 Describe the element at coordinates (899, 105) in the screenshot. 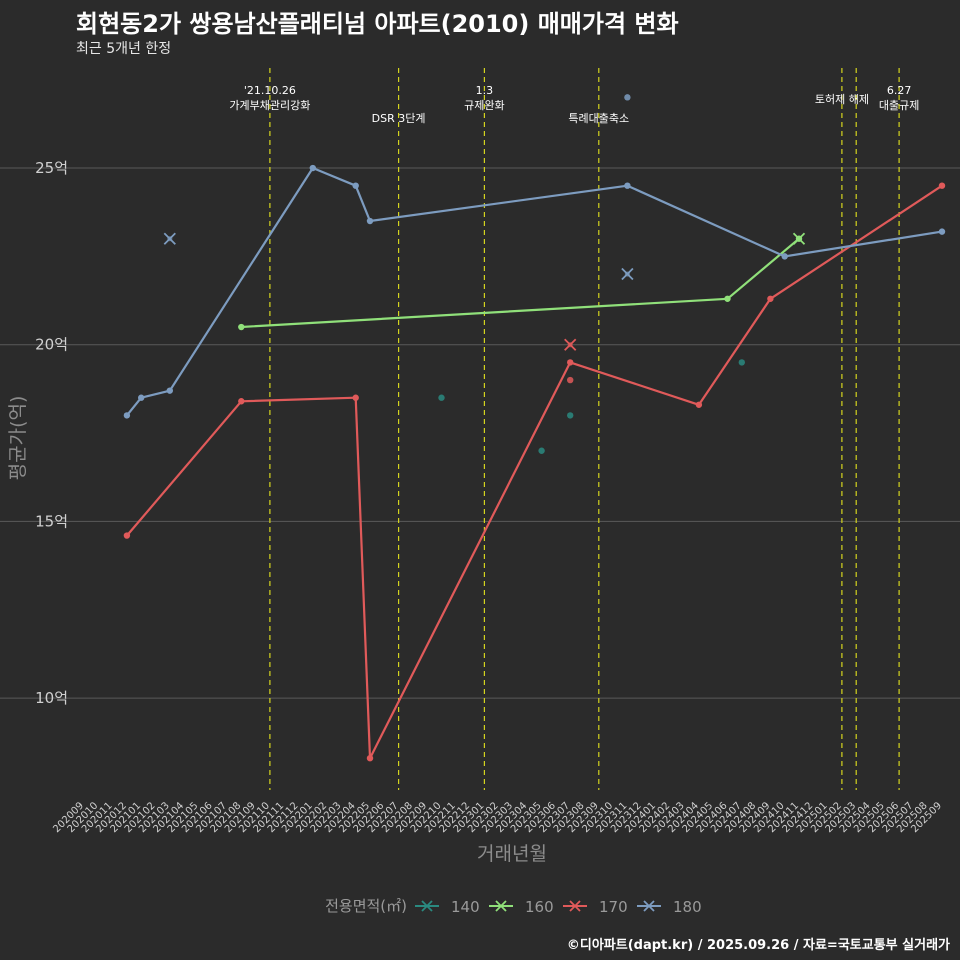

I see `event-label: 대출규제` at that location.